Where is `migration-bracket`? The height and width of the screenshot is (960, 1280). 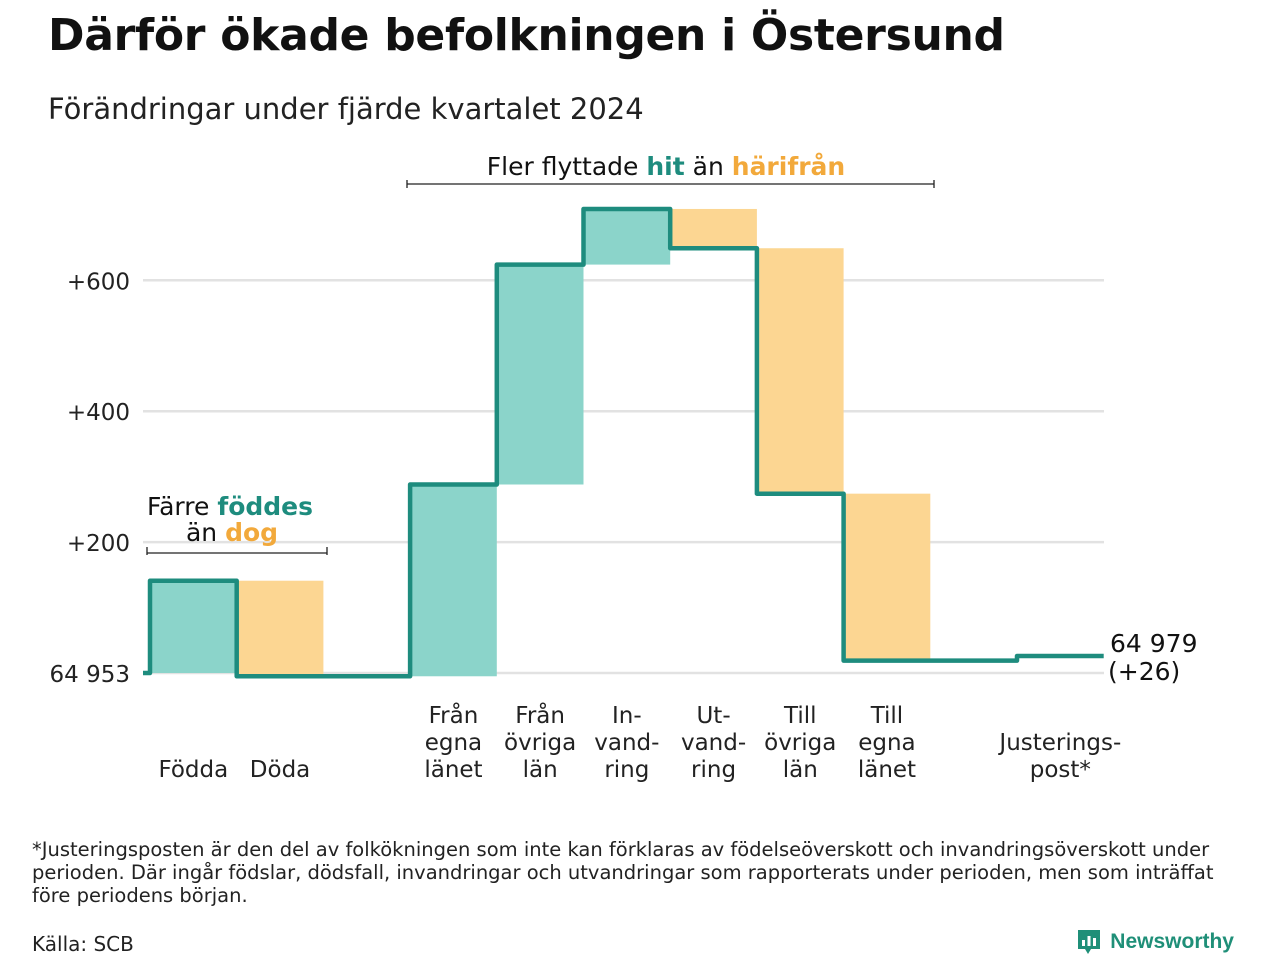 migration-bracket is located at coordinates (670, 184).